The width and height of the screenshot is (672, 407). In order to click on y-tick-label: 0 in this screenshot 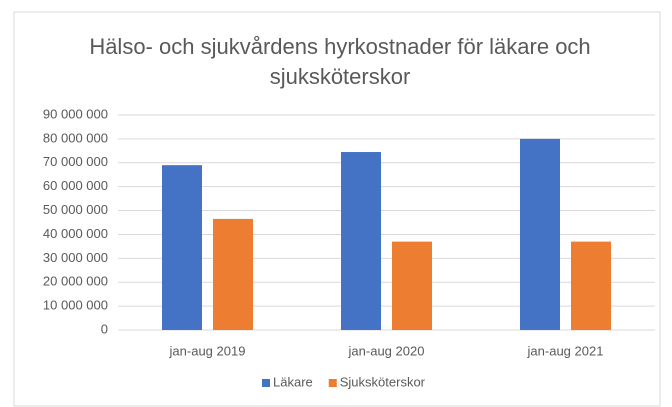, I will do `click(104, 328)`.